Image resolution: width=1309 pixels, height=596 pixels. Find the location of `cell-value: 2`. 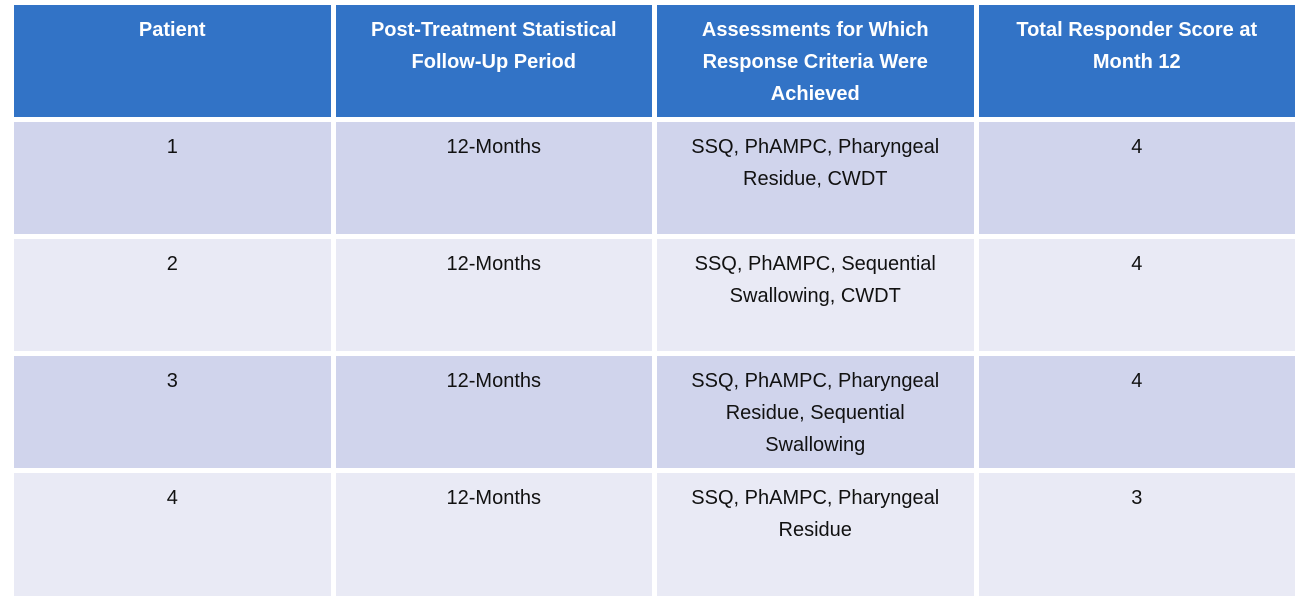

cell-value: 2 is located at coordinates (172, 264).